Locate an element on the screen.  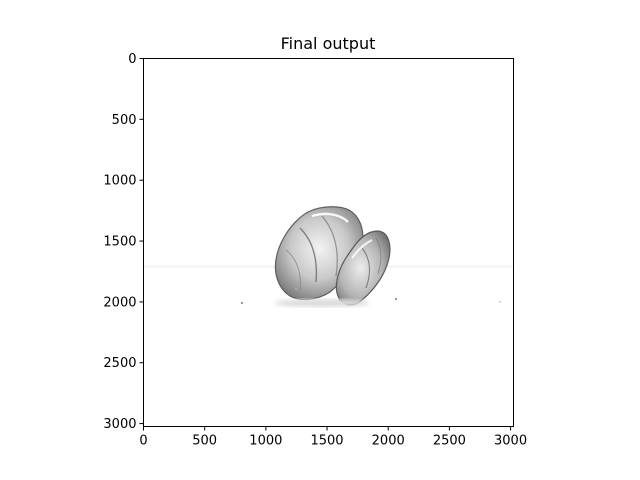
image-object is located at coordinates (332, 256).